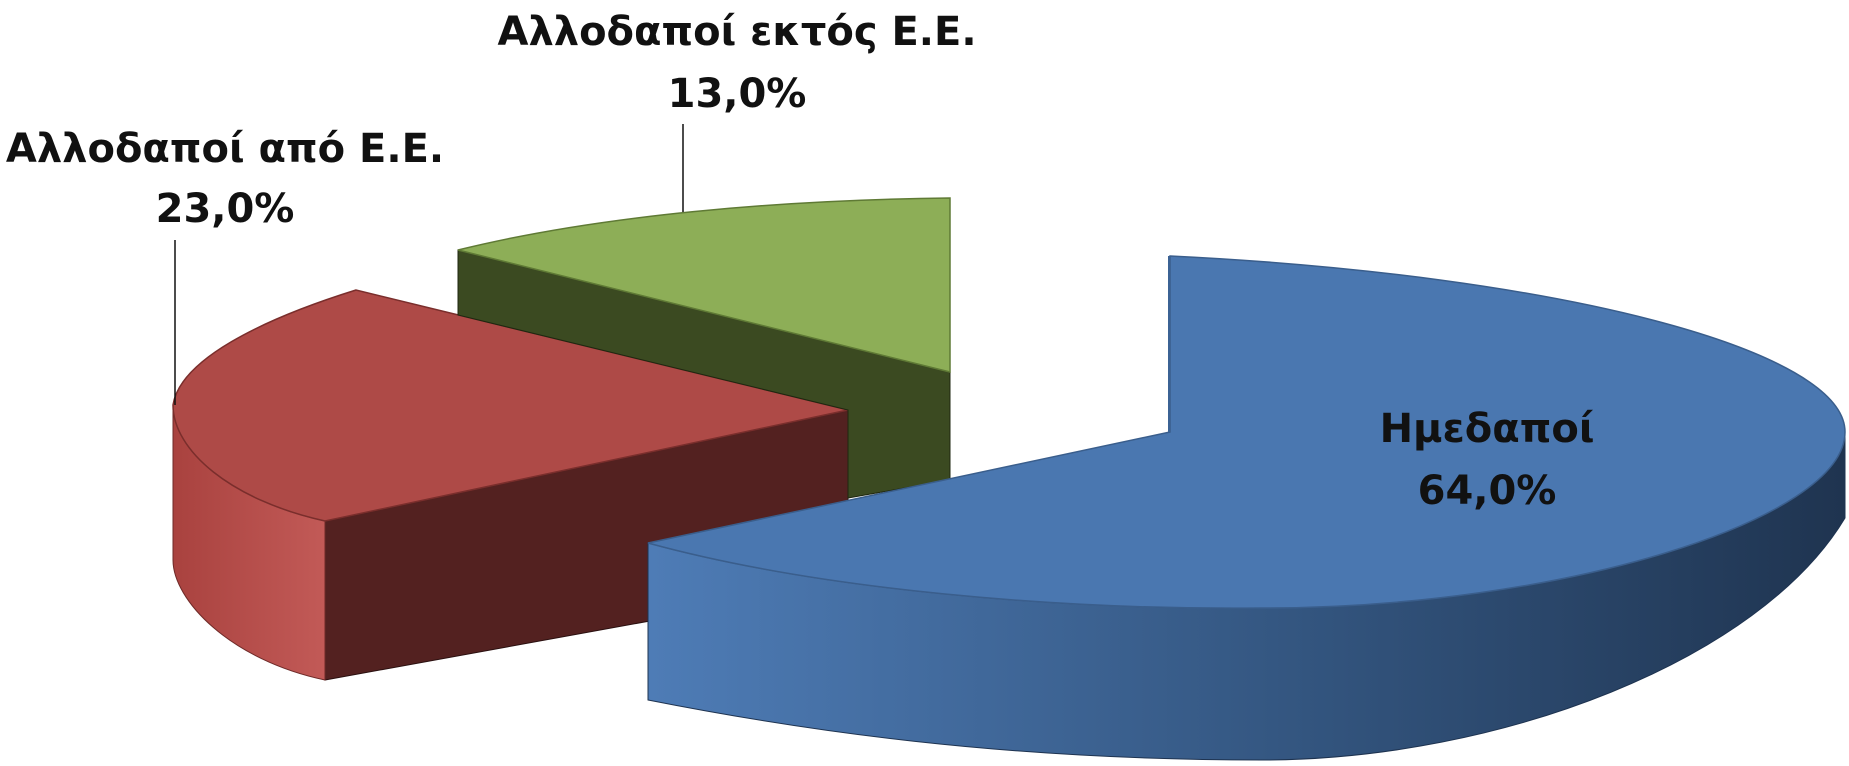  What do you see at coordinates (704, 285) in the screenshot?
I see `slice-2-top` at bounding box center [704, 285].